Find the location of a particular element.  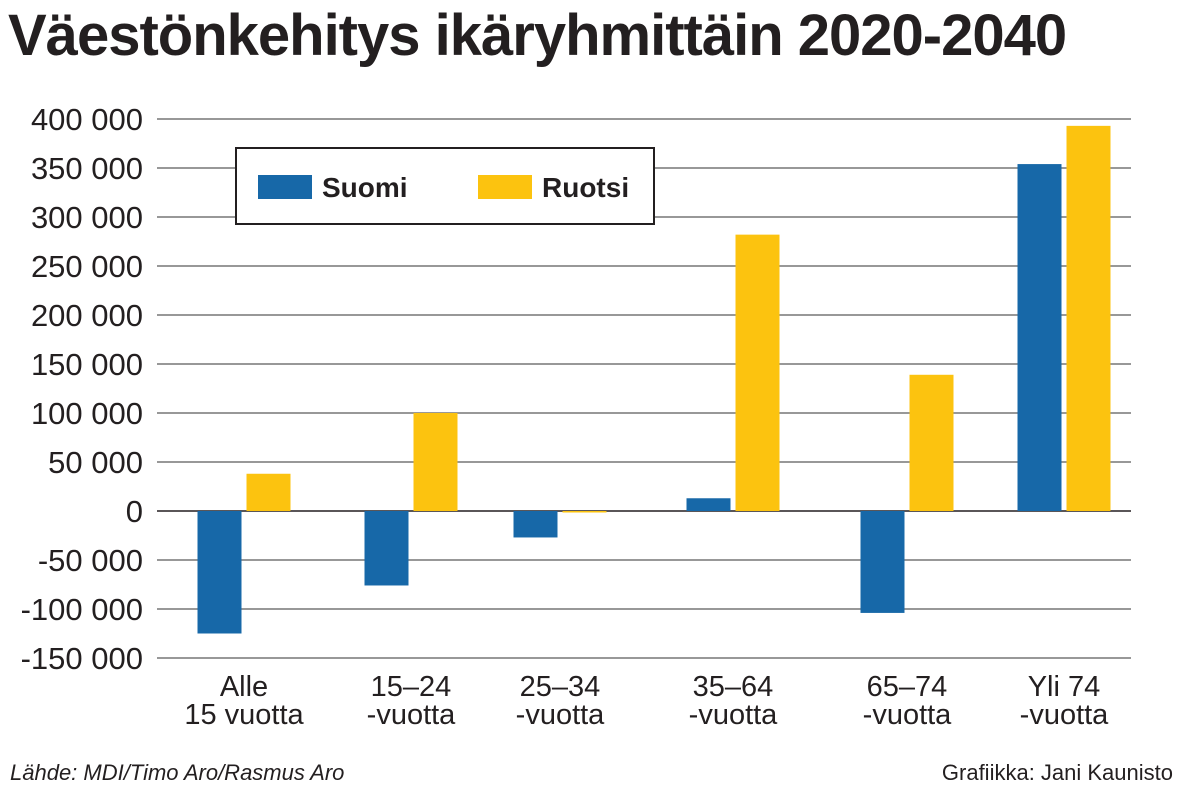

y-tick-label: 200 000 is located at coordinates (87, 315).